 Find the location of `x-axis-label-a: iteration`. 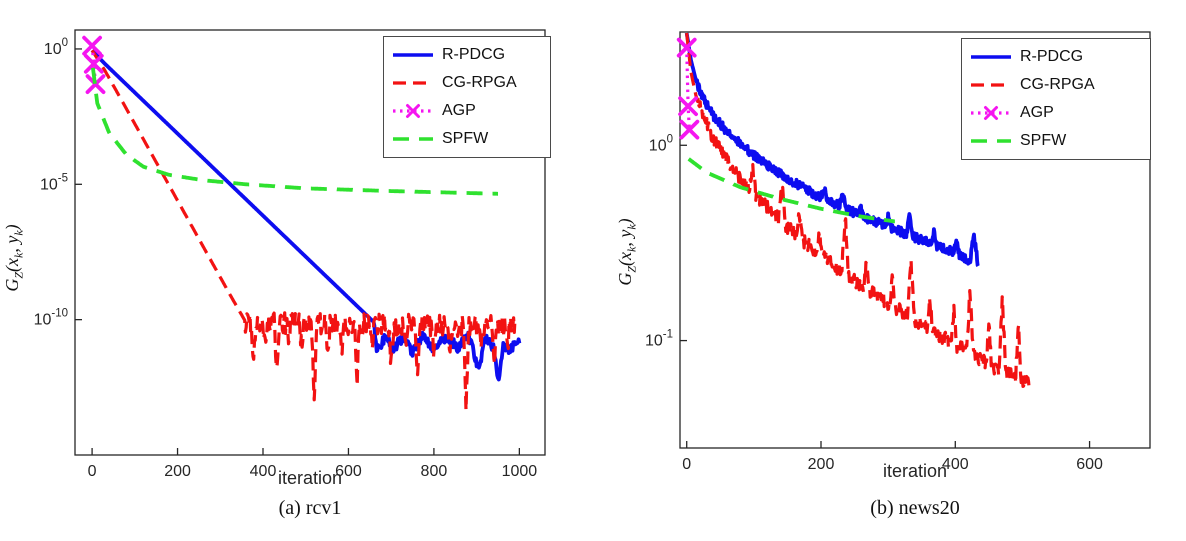

x-axis-label-a: iteration is located at coordinates (310, 478).